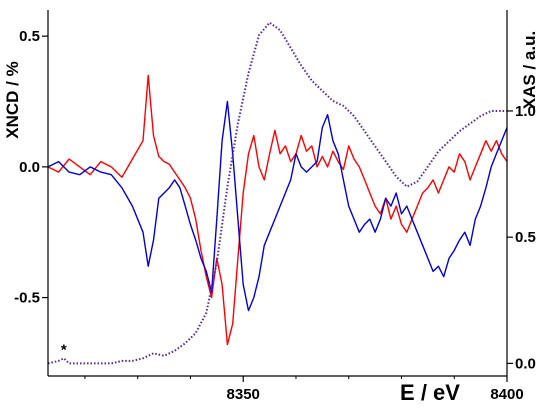  I want to click on left-y-tick-label: -0.5, so click(27, 298).